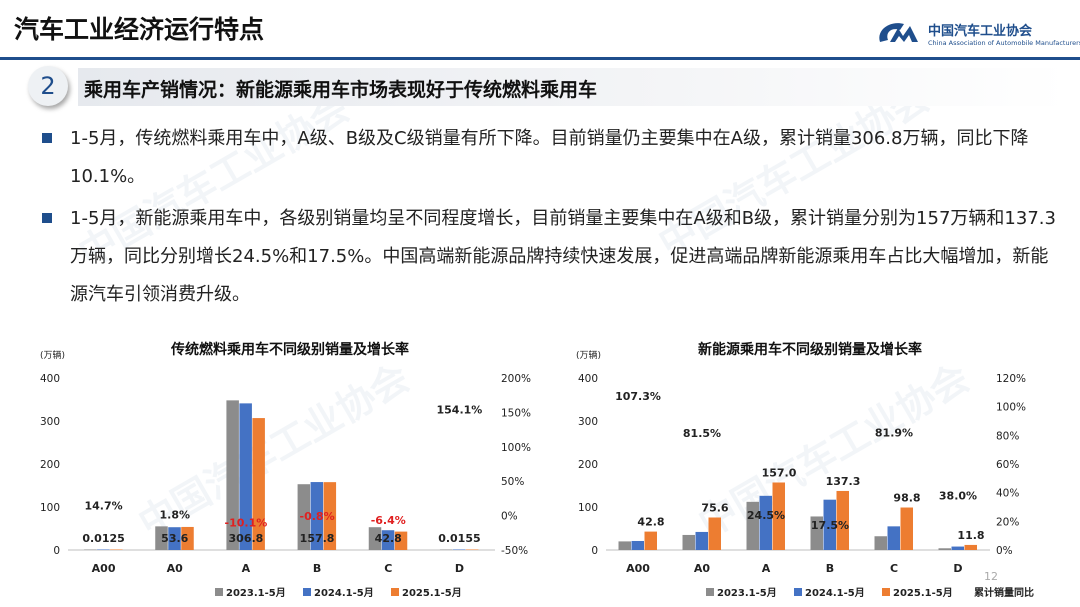 The image size is (1080, 607). Describe the element at coordinates (702, 433) in the screenshot. I see `growth-label: 81.5%` at that location.